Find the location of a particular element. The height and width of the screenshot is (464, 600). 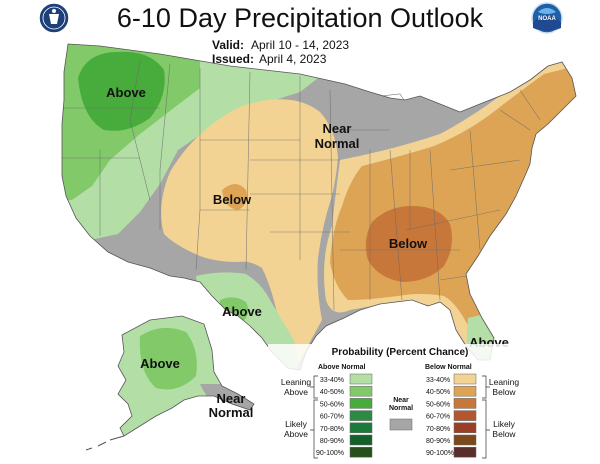

alaska-outline is located at coordinates (186, 376).